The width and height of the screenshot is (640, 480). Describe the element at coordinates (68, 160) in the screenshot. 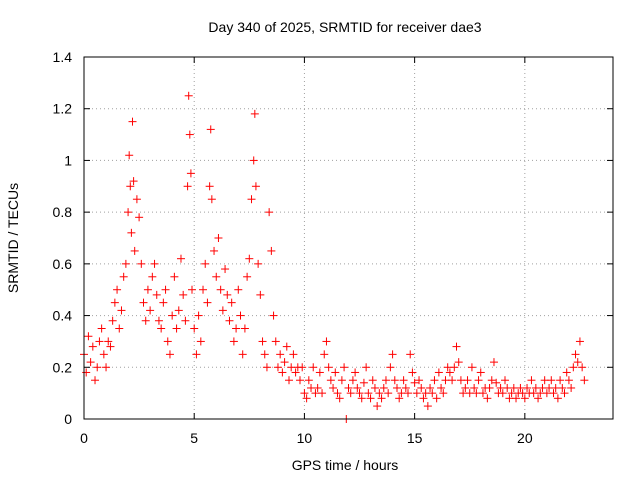

I see `y-tick-label: 1` at that location.